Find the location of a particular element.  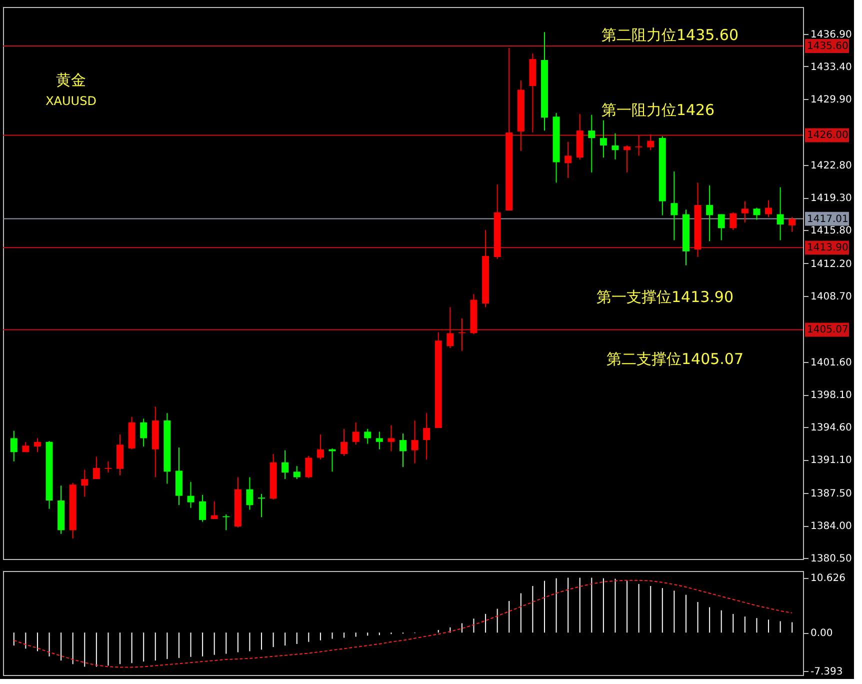

y-tick-label: 0.00 is located at coordinates (821, 634).